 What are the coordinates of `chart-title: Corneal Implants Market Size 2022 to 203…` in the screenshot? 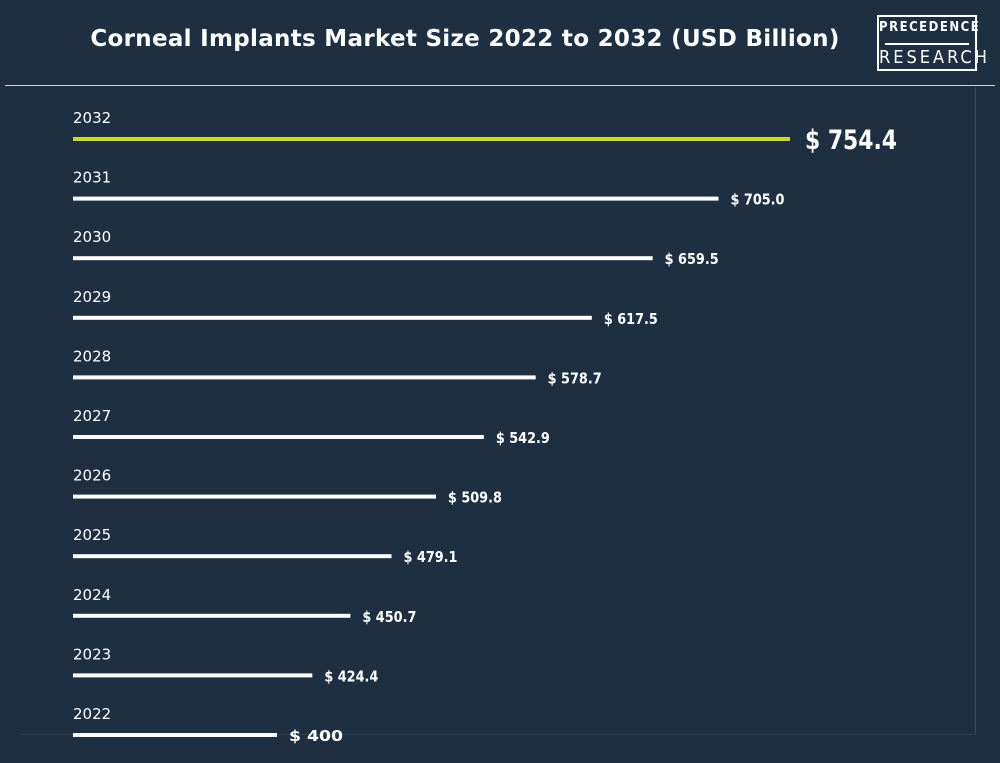 It's located at (465, 39).